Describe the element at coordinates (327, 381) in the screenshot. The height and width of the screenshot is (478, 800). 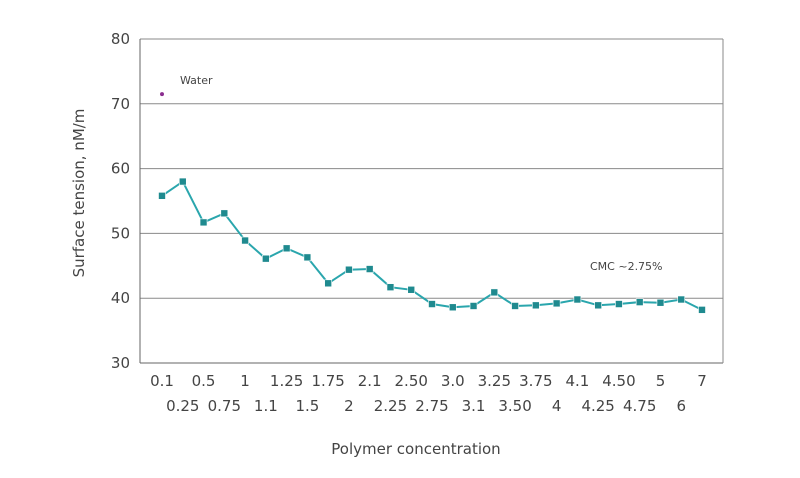
I see `x-tick-label: 1.75` at that location.